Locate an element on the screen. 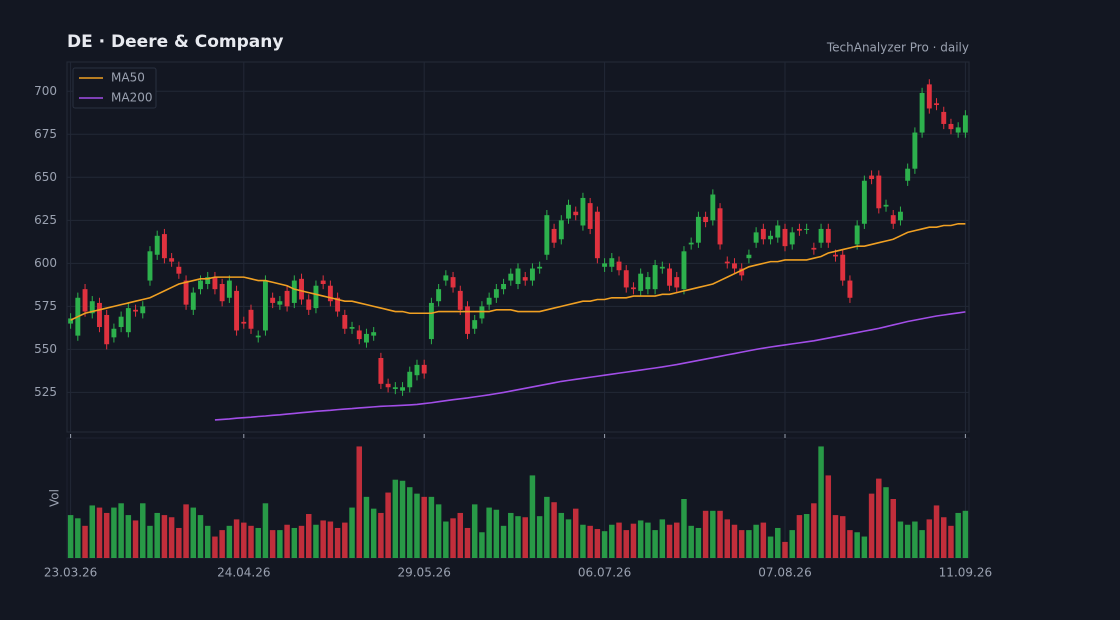  ma-line is located at coordinates (518, 271).